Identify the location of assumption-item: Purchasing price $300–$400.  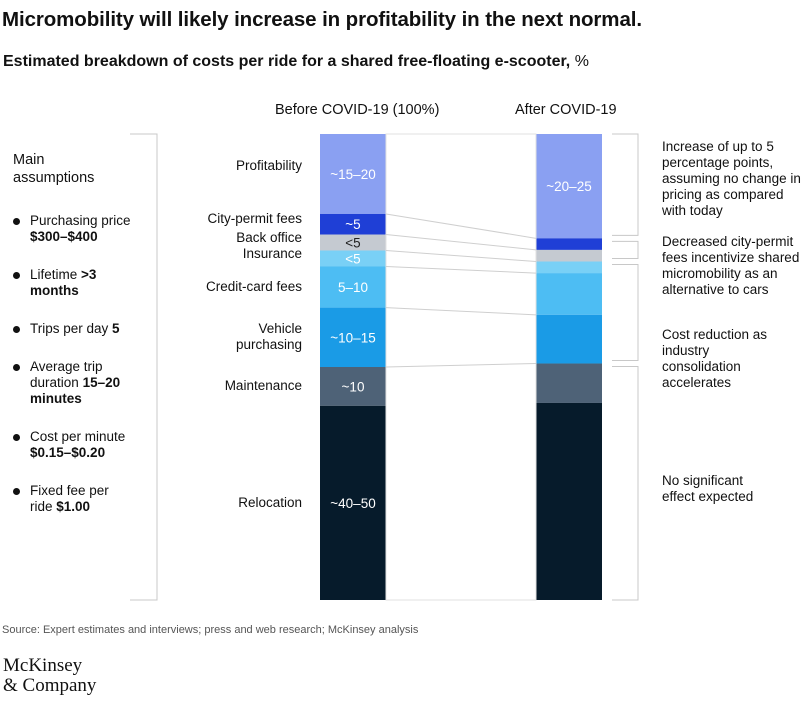
(80, 229).